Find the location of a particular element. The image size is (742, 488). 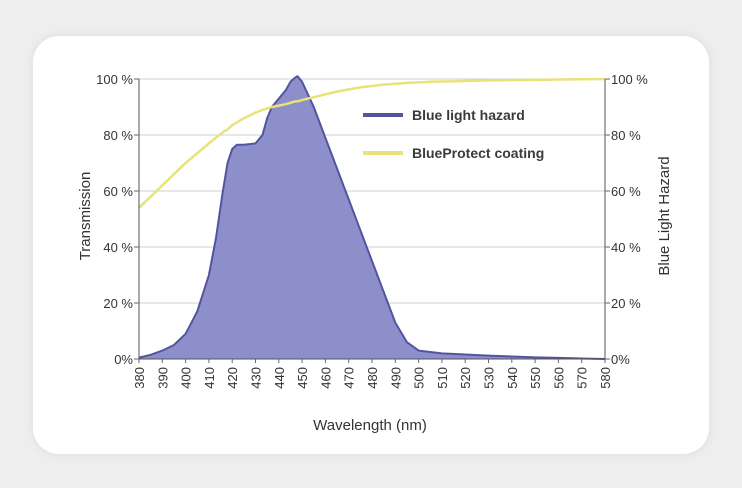

y-tick-label-right: 40 % is located at coordinates (626, 247).